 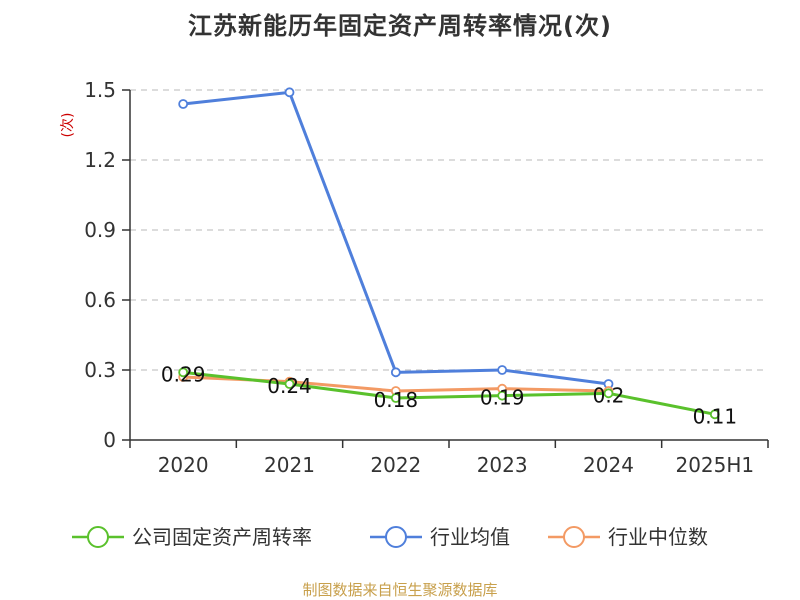 I want to click on source-note: 制图数据来自恒生聚源数据库, so click(x=400, y=590).